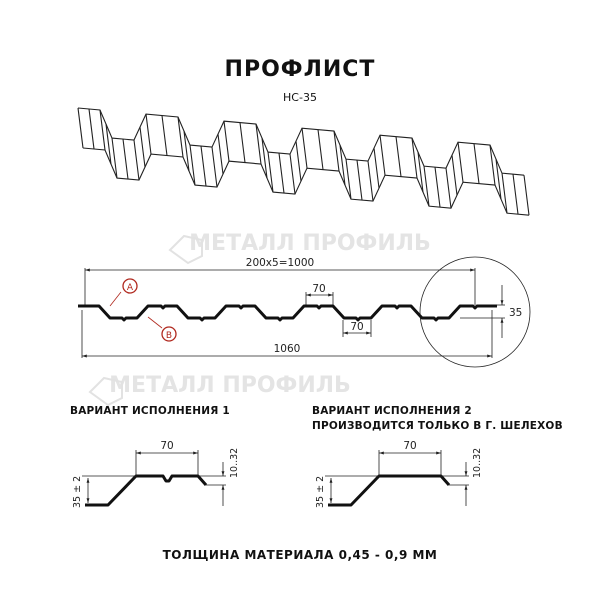 This screenshot has height=600, width=600. Describe the element at coordinates (515, 313) in the screenshot. I see `dim-height-label: 35` at that location.